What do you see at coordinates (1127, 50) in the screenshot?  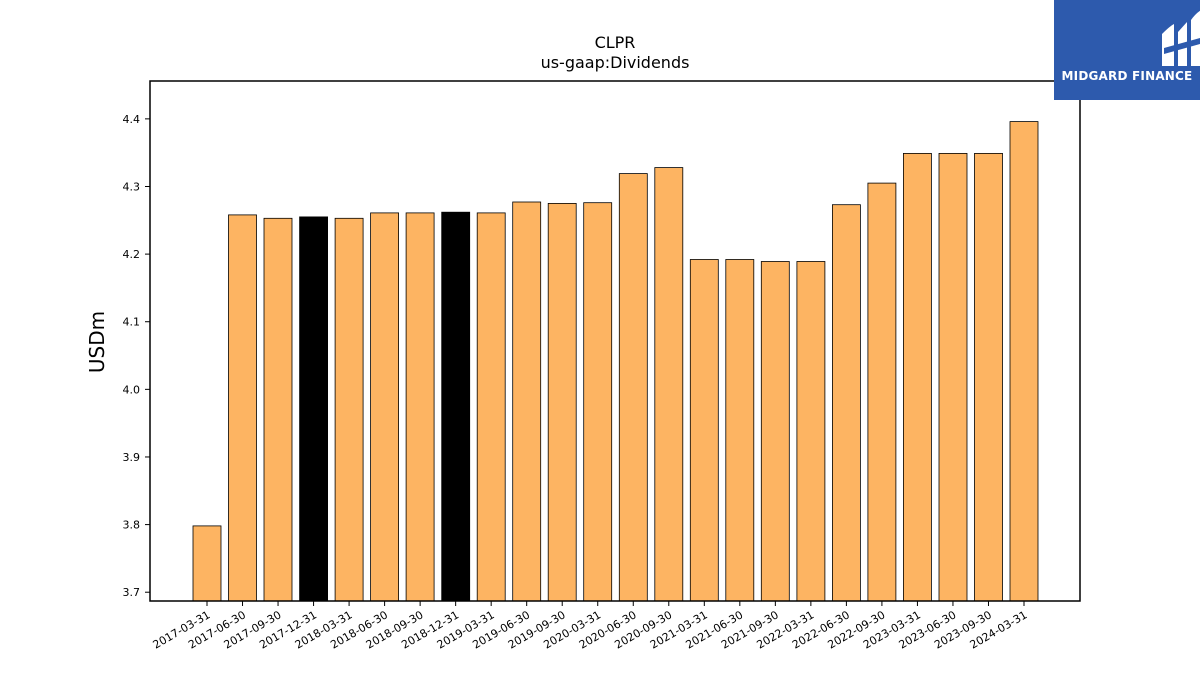 I see `brand-logo: MIDGARD FINANCE` at bounding box center [1127, 50].